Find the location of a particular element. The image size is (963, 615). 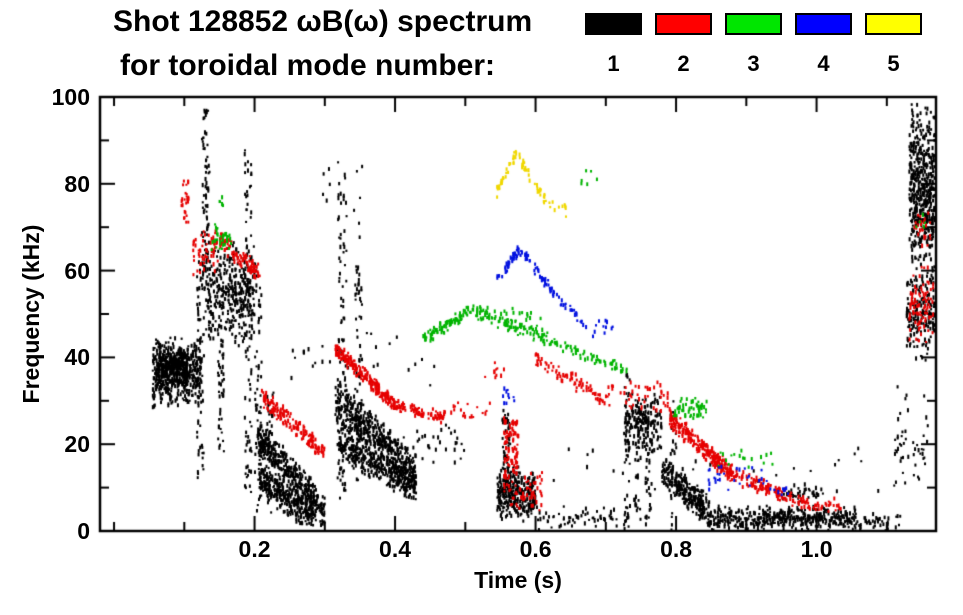

x-tick-label: 0.6 is located at coordinates (535, 549).